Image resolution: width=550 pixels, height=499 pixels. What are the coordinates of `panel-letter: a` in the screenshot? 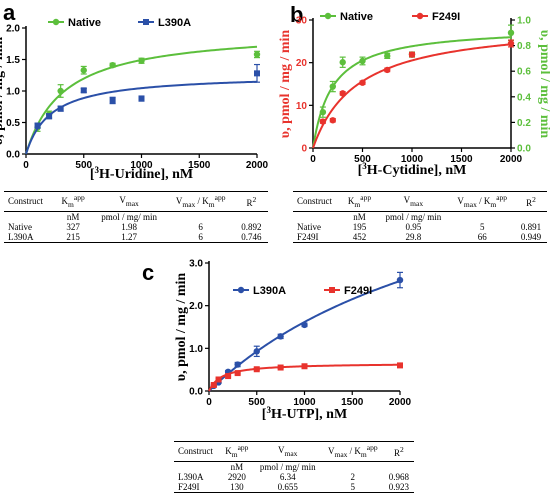 It's located at (9, 12).